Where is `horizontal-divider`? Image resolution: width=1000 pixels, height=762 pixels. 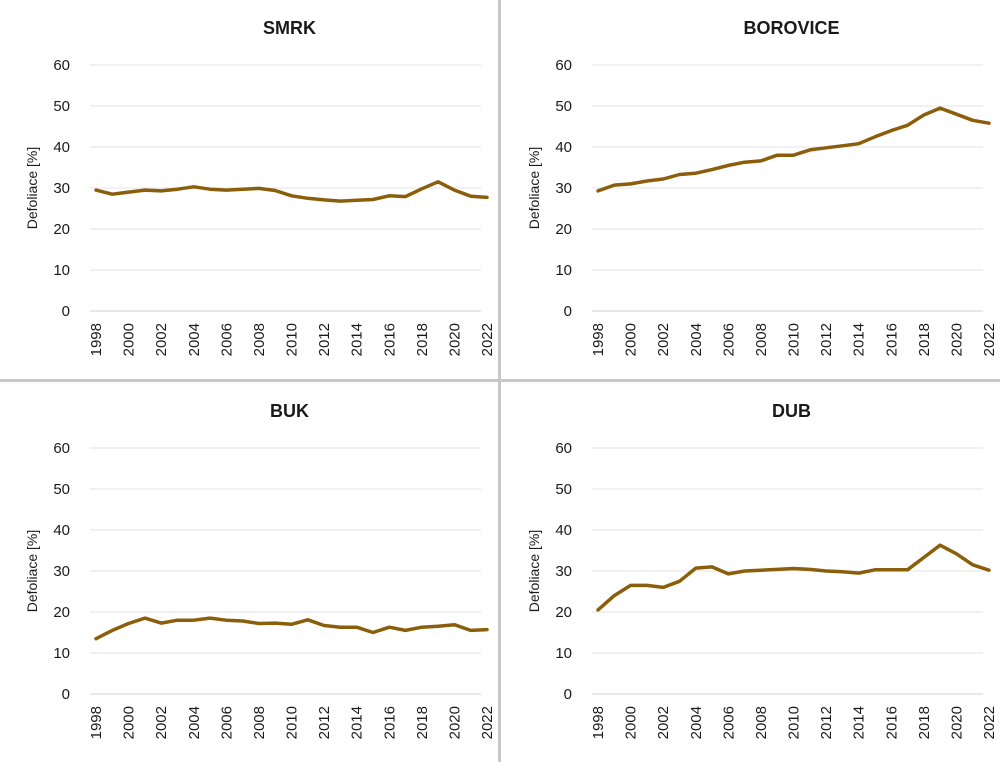 horizontal-divider is located at coordinates (500, 380).